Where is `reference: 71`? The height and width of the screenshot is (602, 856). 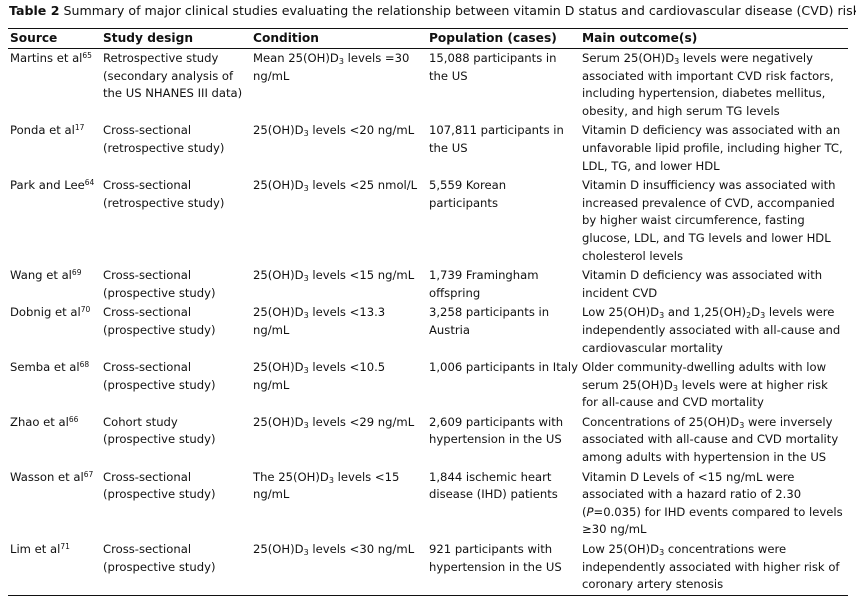
reference: 71 is located at coordinates (65, 547).